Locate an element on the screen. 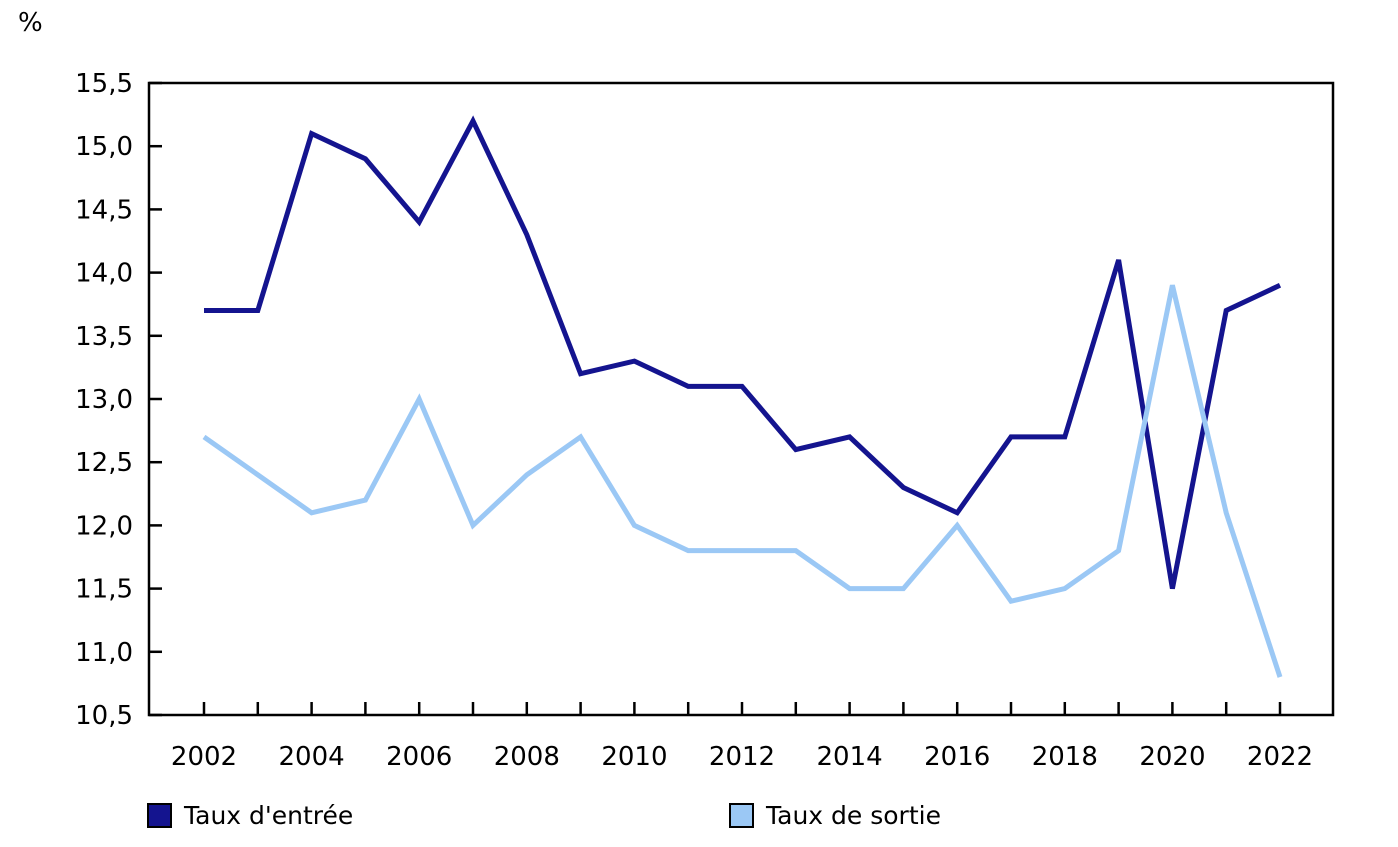 The height and width of the screenshot is (847, 1398). x-tick-label: 2012 is located at coordinates (742, 757).